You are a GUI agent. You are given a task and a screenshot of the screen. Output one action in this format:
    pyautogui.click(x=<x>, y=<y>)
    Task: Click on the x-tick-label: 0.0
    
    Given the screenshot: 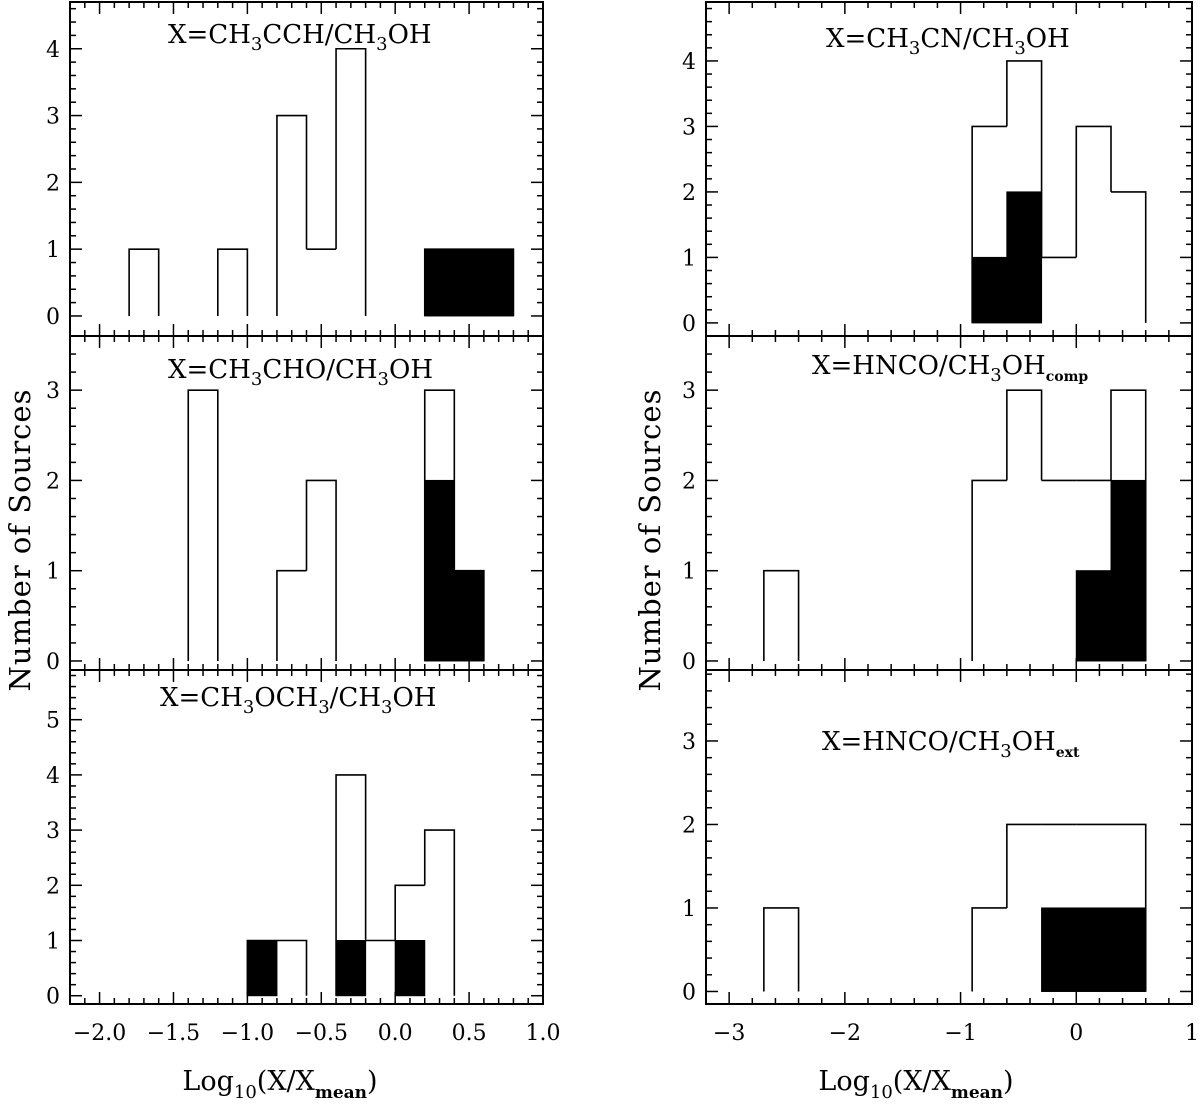 What is the action you would take?
    pyautogui.click(x=395, y=1033)
    